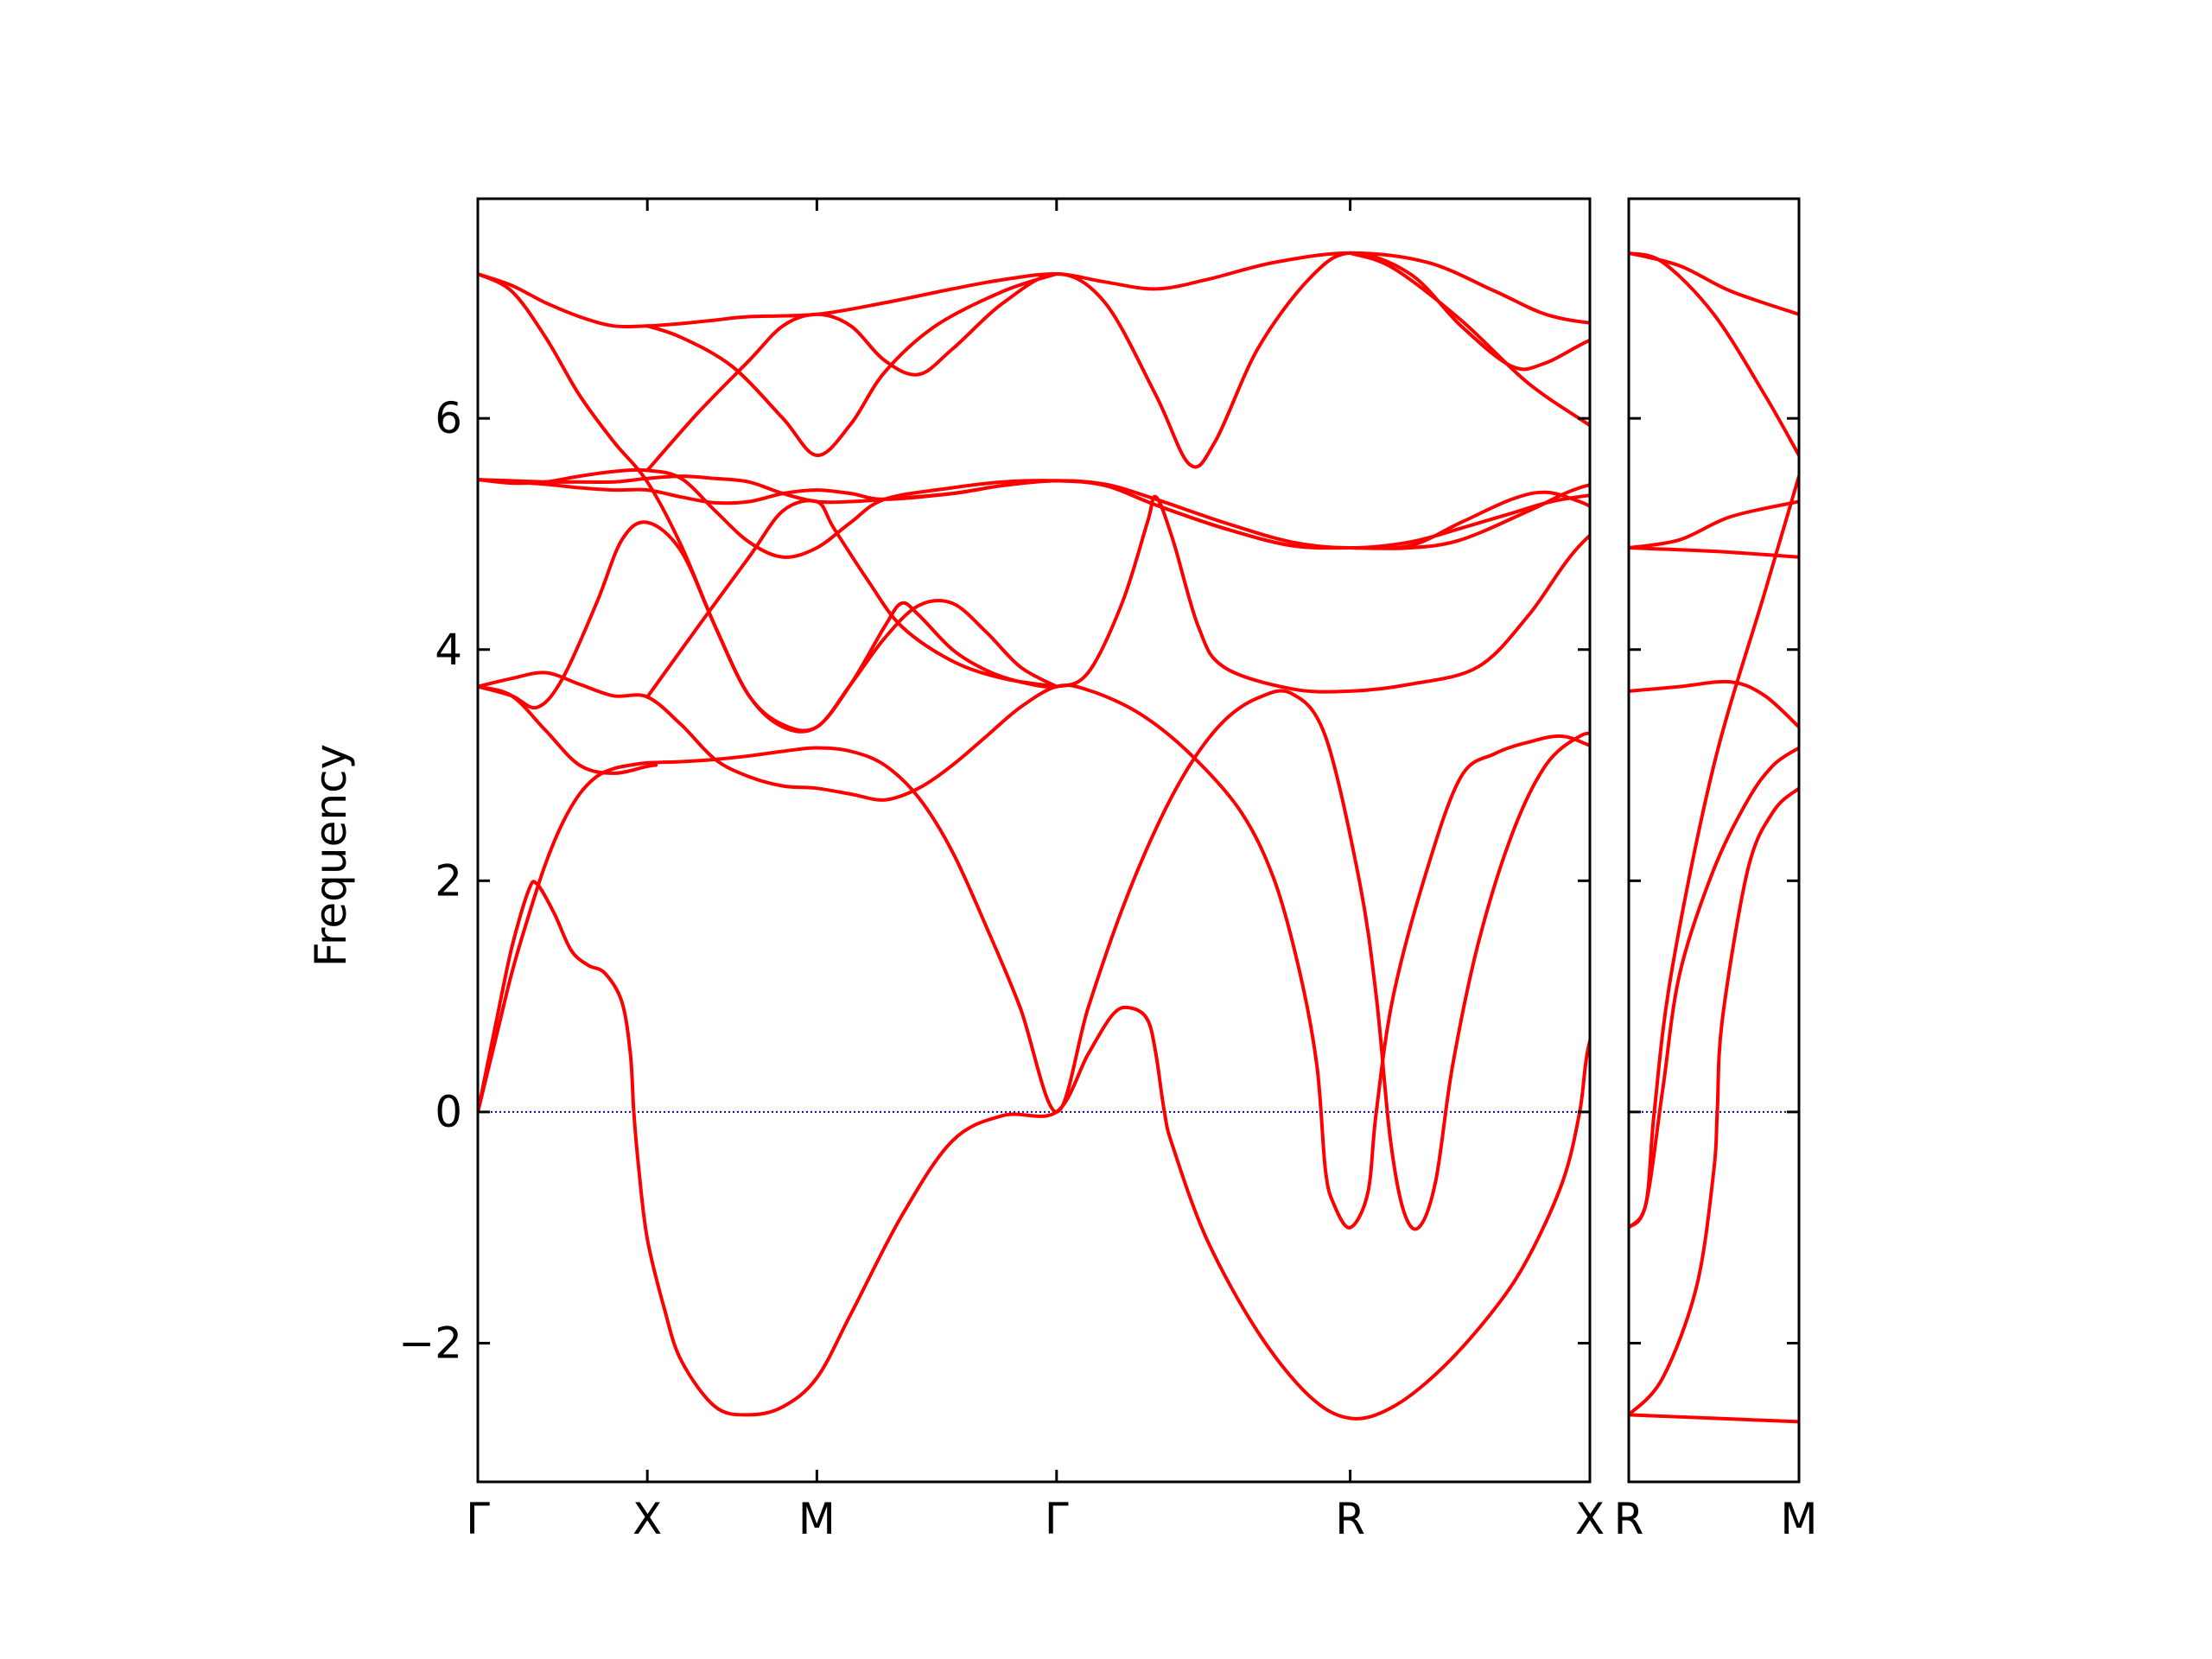 The height and width of the screenshot is (1659, 2212). What do you see at coordinates (448, 418) in the screenshot?
I see `y-tick-label: 6` at bounding box center [448, 418].